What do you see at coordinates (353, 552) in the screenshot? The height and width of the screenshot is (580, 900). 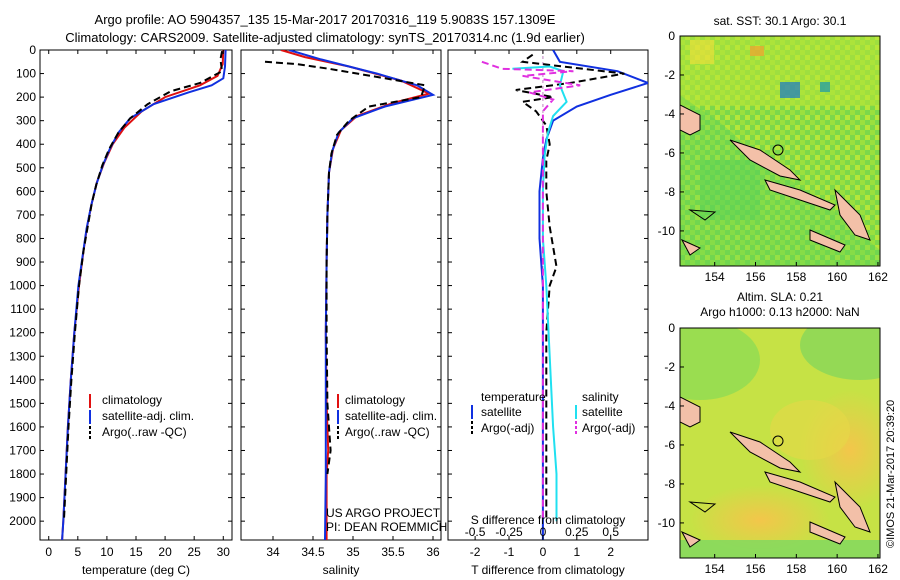 I see `x-tick-label: 35` at bounding box center [353, 552].